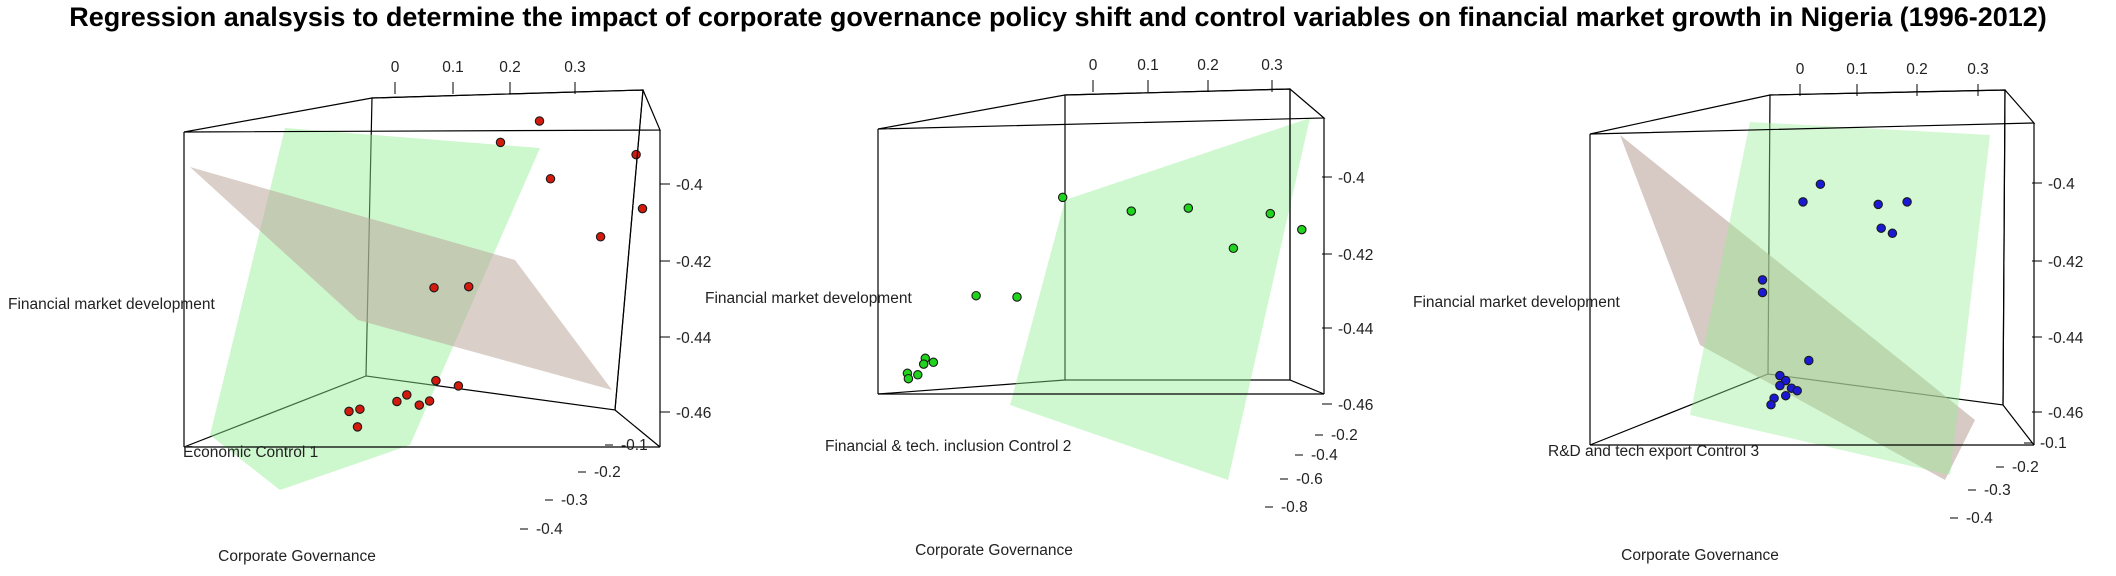  Describe the element at coordinates (948, 446) in the screenshot. I see `y-axis-label: Financial & tech. inclusion Control 2` at that location.